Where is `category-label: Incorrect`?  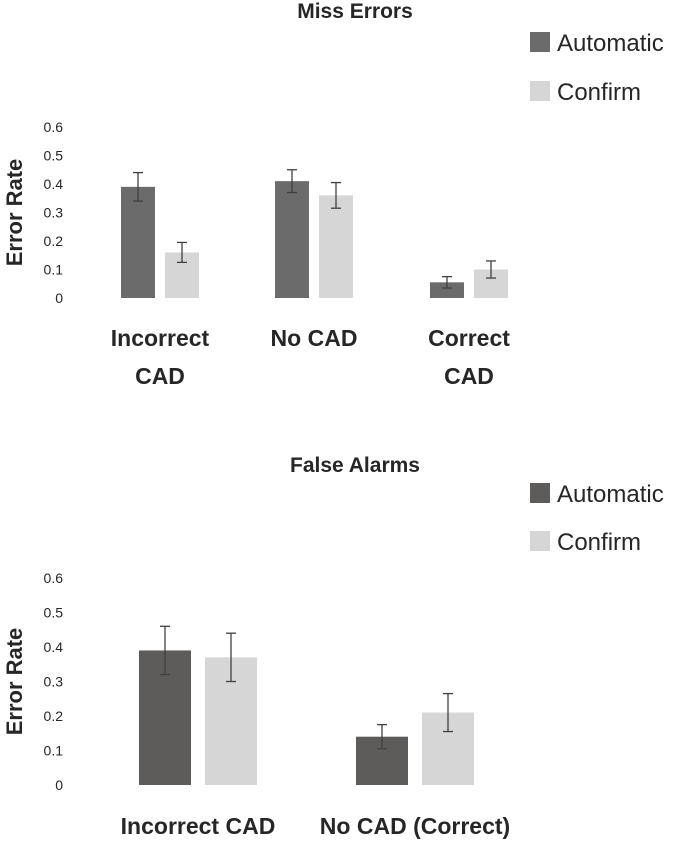
category-label: Incorrect is located at coordinates (160, 338).